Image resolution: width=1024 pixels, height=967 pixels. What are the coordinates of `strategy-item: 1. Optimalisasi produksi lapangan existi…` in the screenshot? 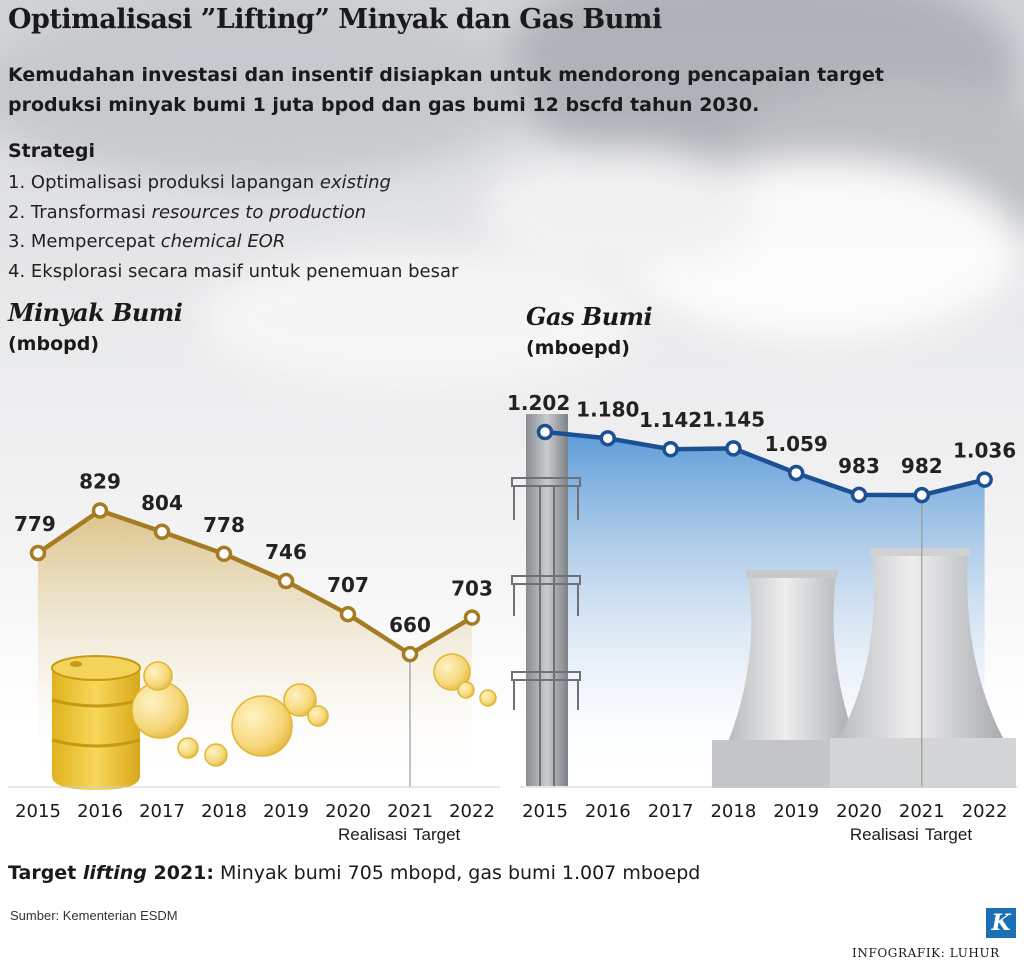 It's located at (199, 182).